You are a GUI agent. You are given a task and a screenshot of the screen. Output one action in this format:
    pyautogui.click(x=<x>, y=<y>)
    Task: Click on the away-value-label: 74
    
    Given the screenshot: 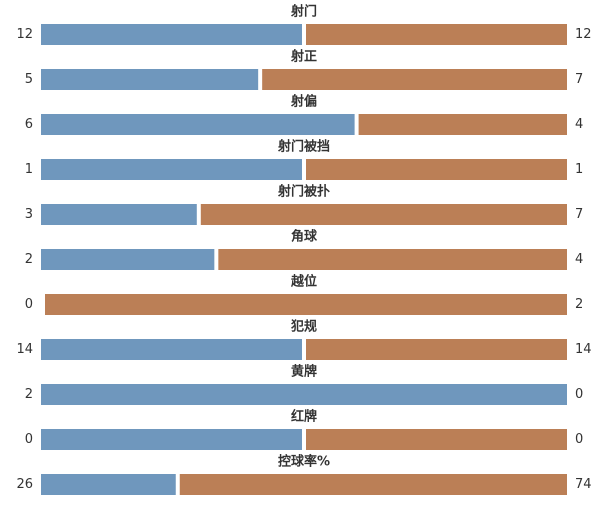 What is the action you would take?
    pyautogui.click(x=583, y=484)
    